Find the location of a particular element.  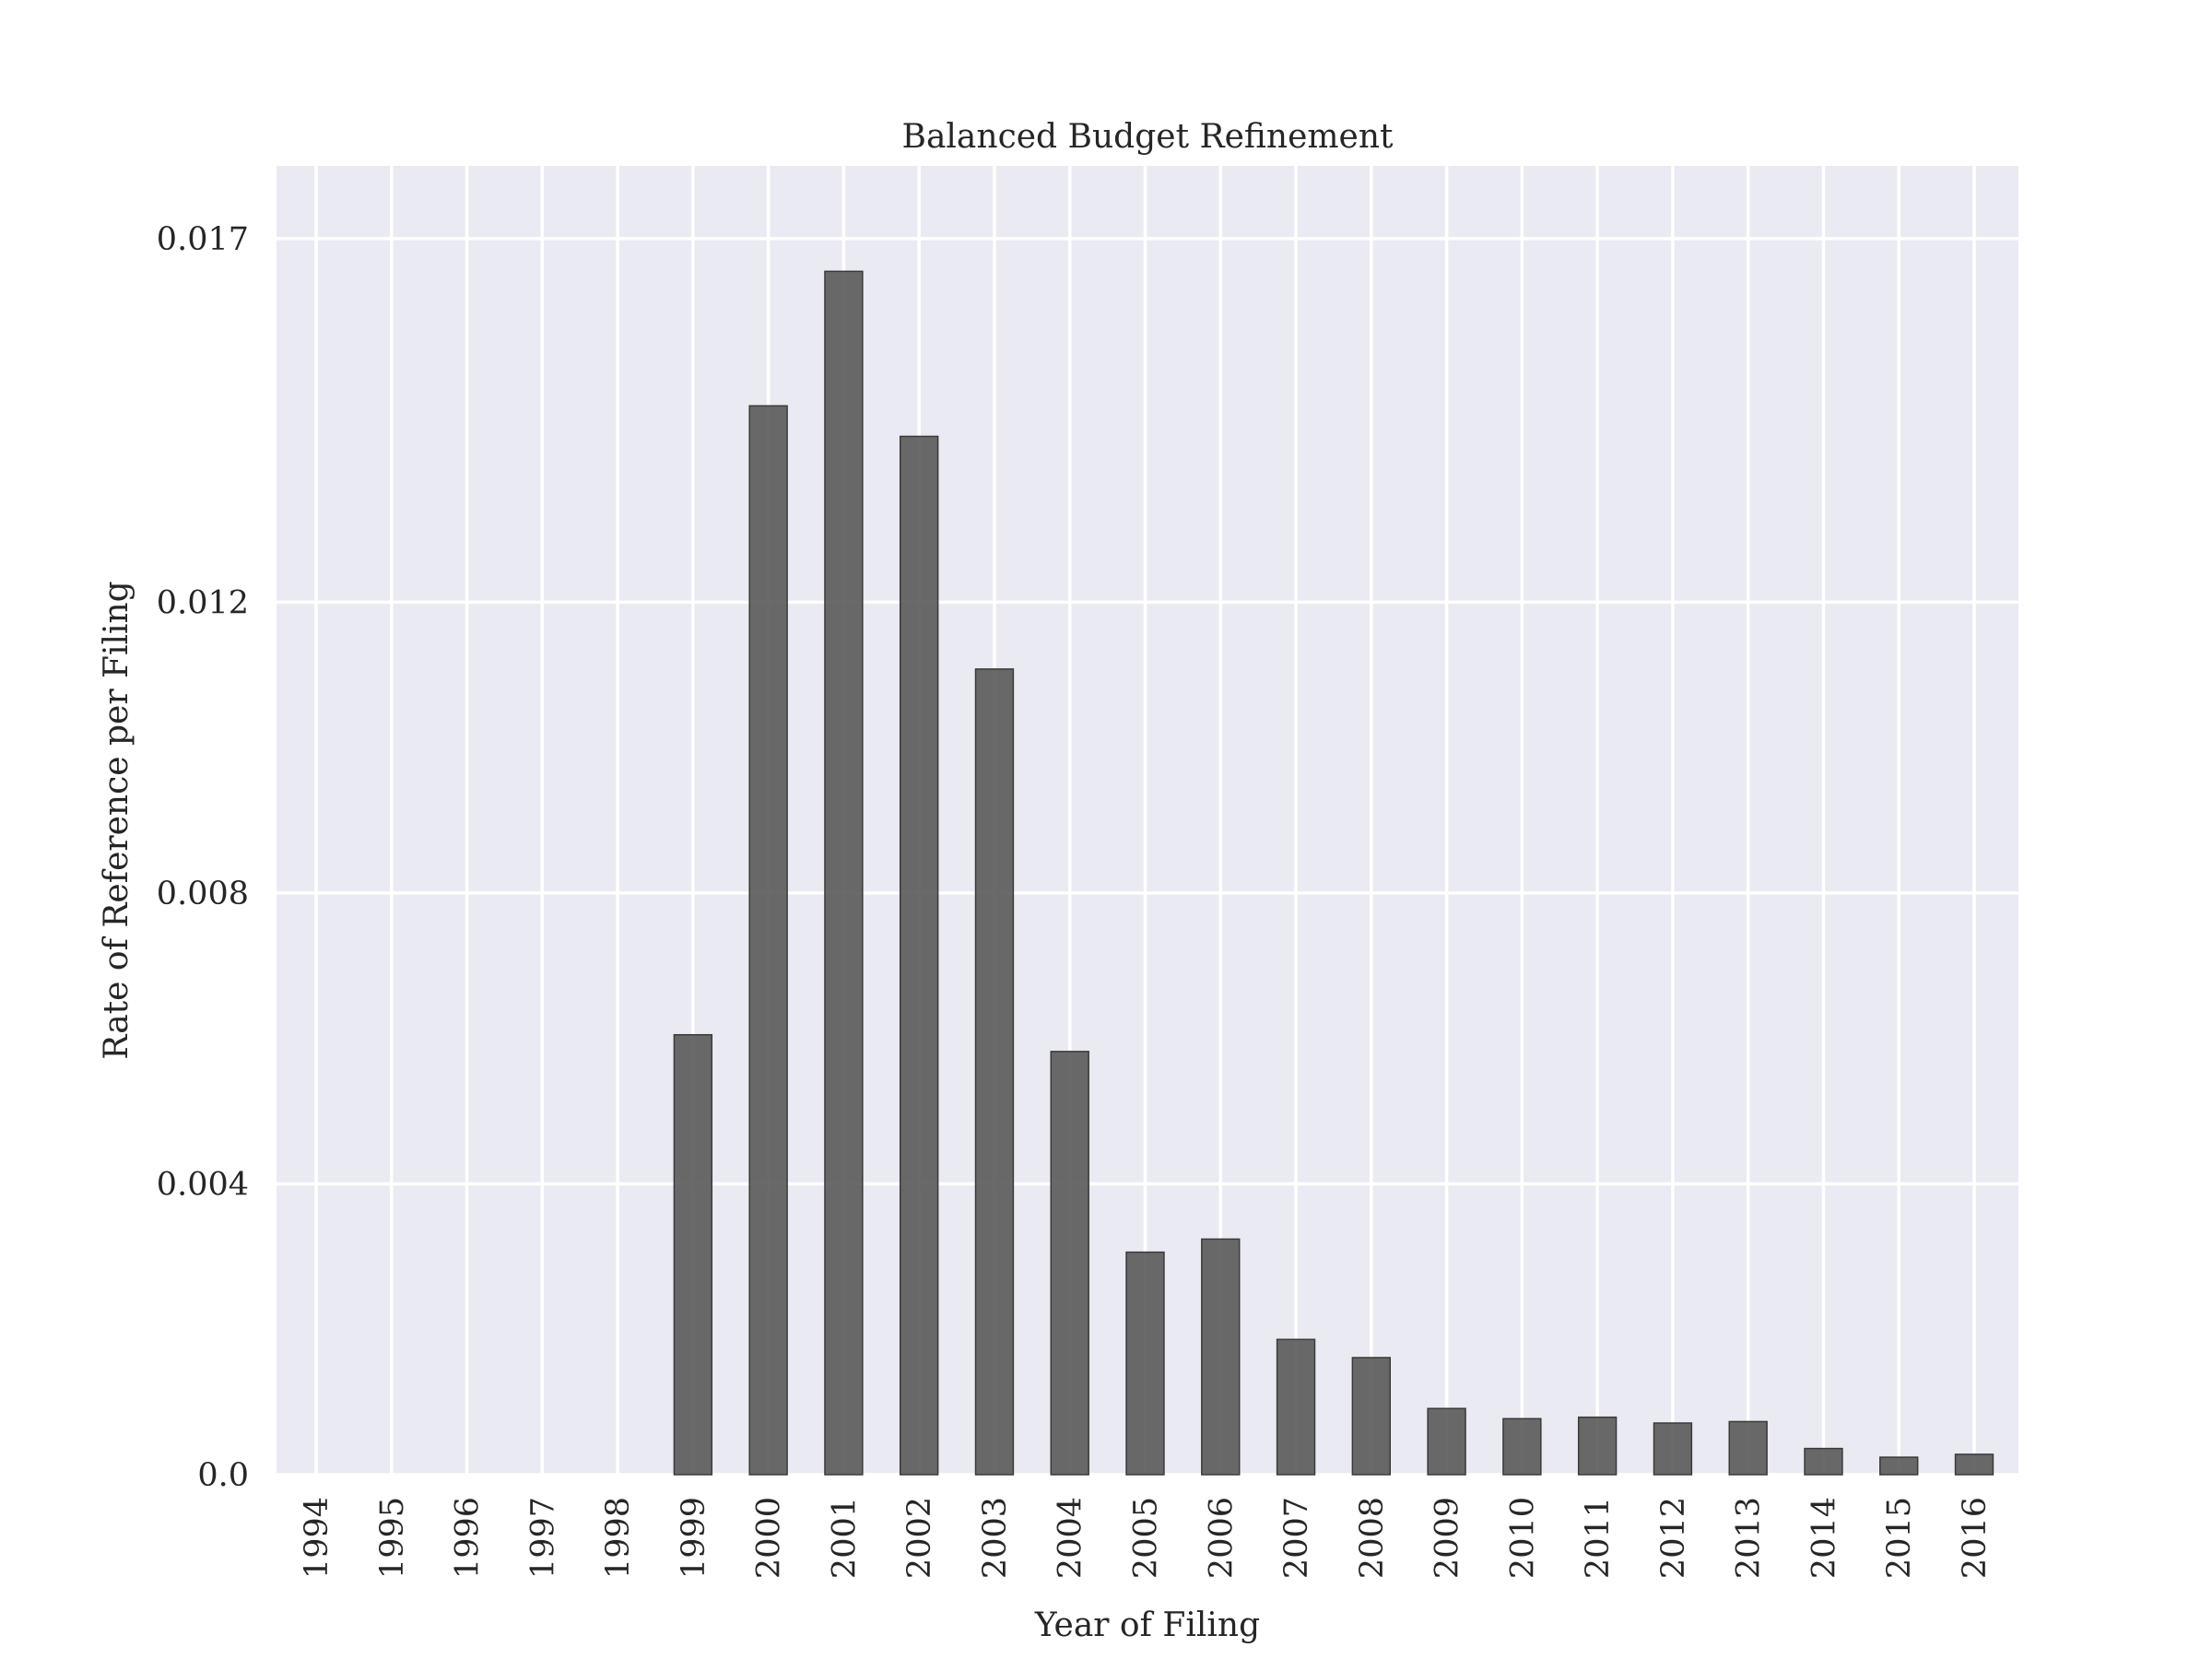

x-tick-label: 2005 is located at coordinates (1146, 1538).